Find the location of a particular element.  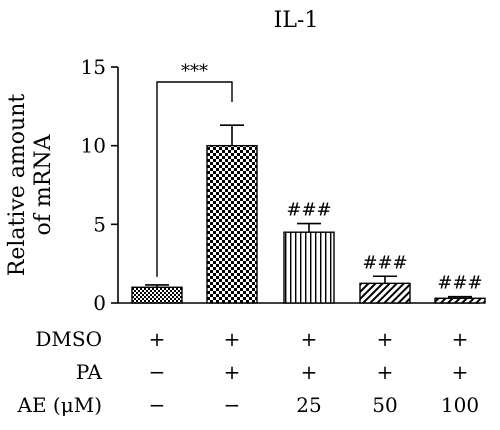

y-axis-label-line-2: of mRNA is located at coordinates (43, 184).